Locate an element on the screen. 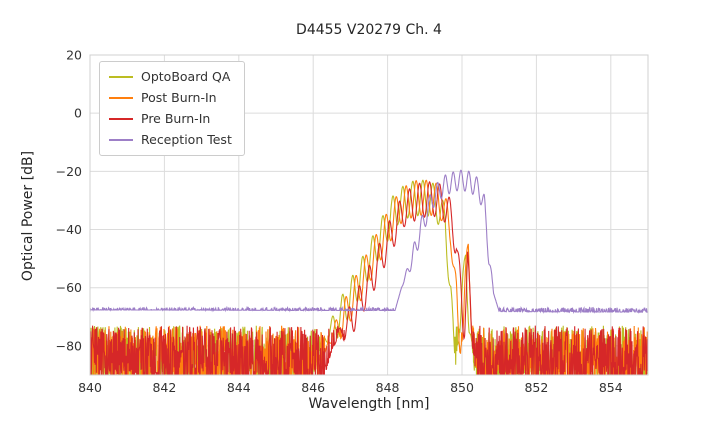 The image size is (720, 432). y-tick-label: −40 is located at coordinates (69, 229).